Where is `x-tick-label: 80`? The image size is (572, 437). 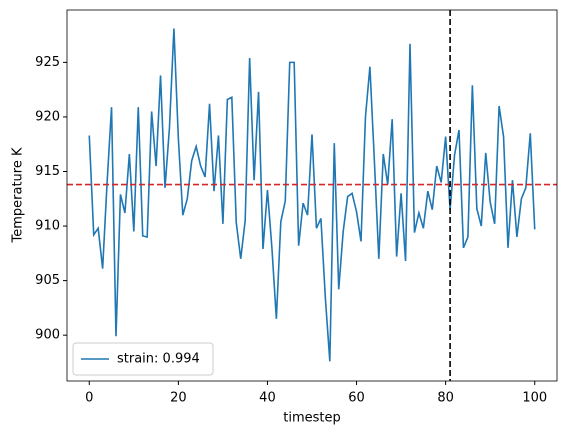 x-tick-label: 80 is located at coordinates (445, 398).